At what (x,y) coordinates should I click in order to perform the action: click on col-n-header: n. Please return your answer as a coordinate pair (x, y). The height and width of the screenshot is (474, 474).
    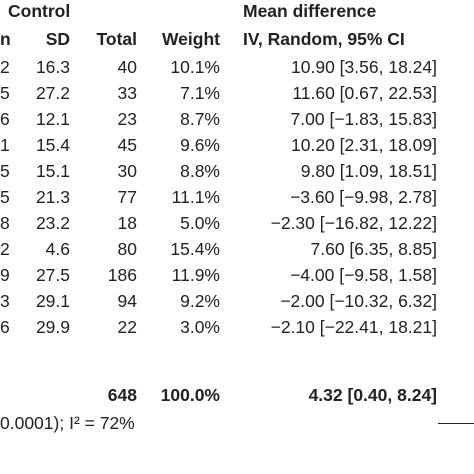
    Looking at the image, I should click on (5, 39).